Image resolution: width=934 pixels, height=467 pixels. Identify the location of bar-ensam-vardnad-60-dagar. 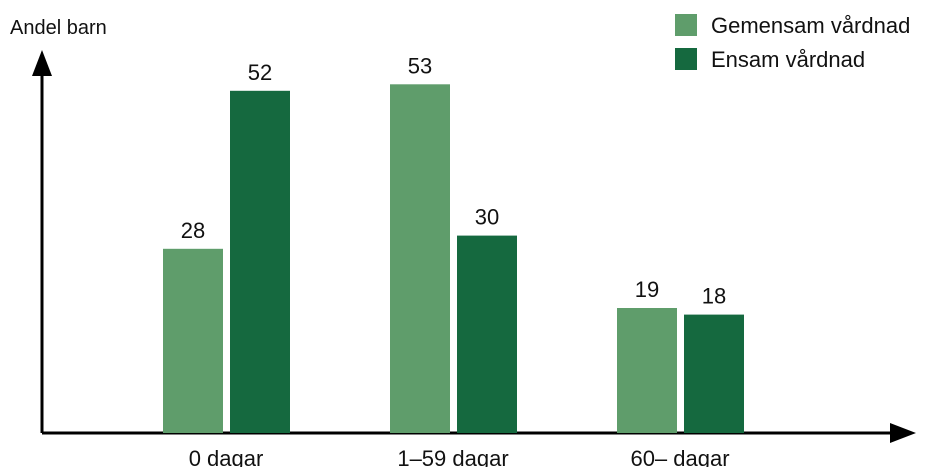
(714, 373).